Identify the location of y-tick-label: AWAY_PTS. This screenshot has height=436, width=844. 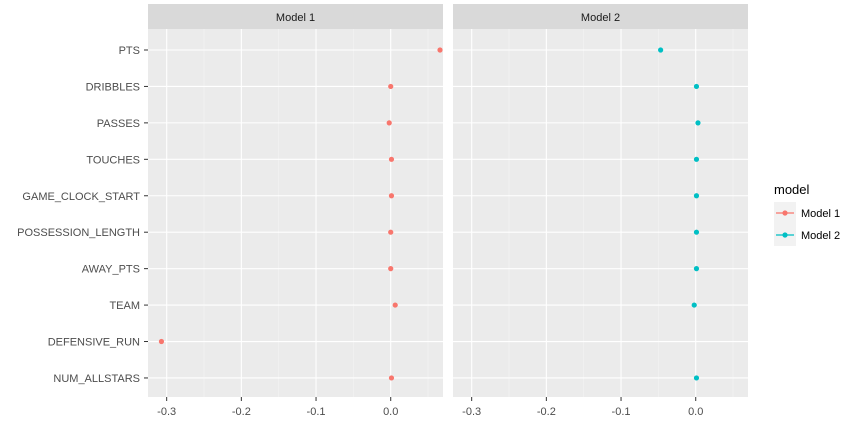
(111, 270).